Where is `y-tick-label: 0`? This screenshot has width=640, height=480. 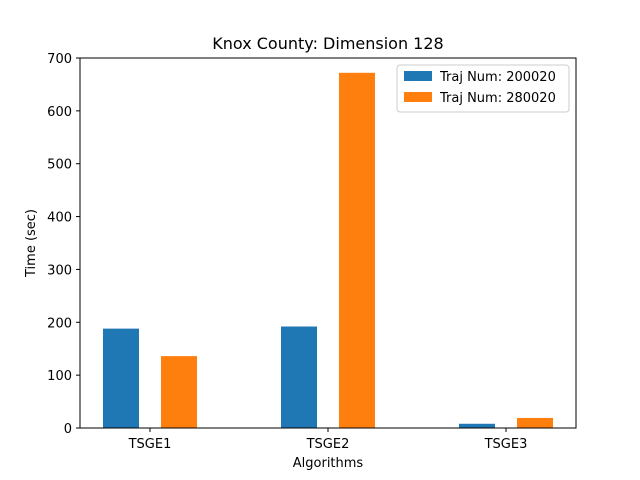 y-tick-label: 0 is located at coordinates (68, 429).